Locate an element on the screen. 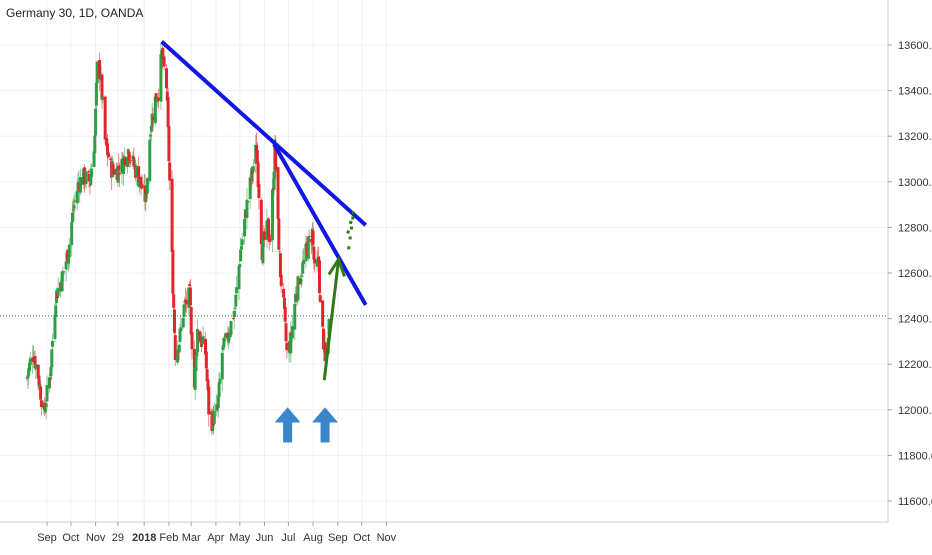  price-tick-label: 11800.0 is located at coordinates (915, 456).